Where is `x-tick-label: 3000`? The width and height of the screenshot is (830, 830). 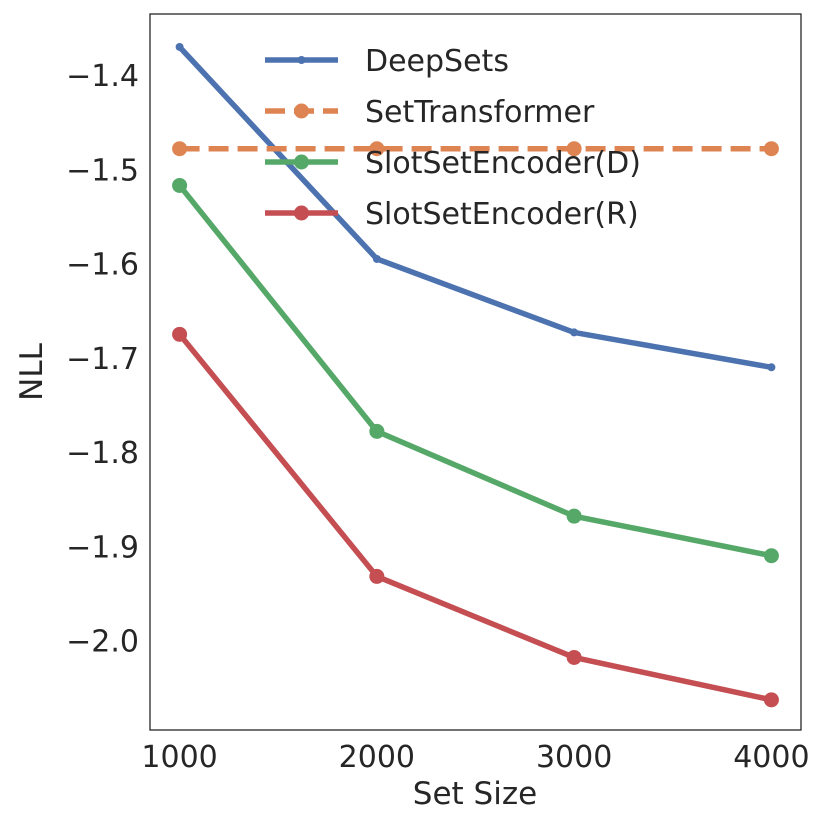 x-tick-label: 3000 is located at coordinates (574, 757).